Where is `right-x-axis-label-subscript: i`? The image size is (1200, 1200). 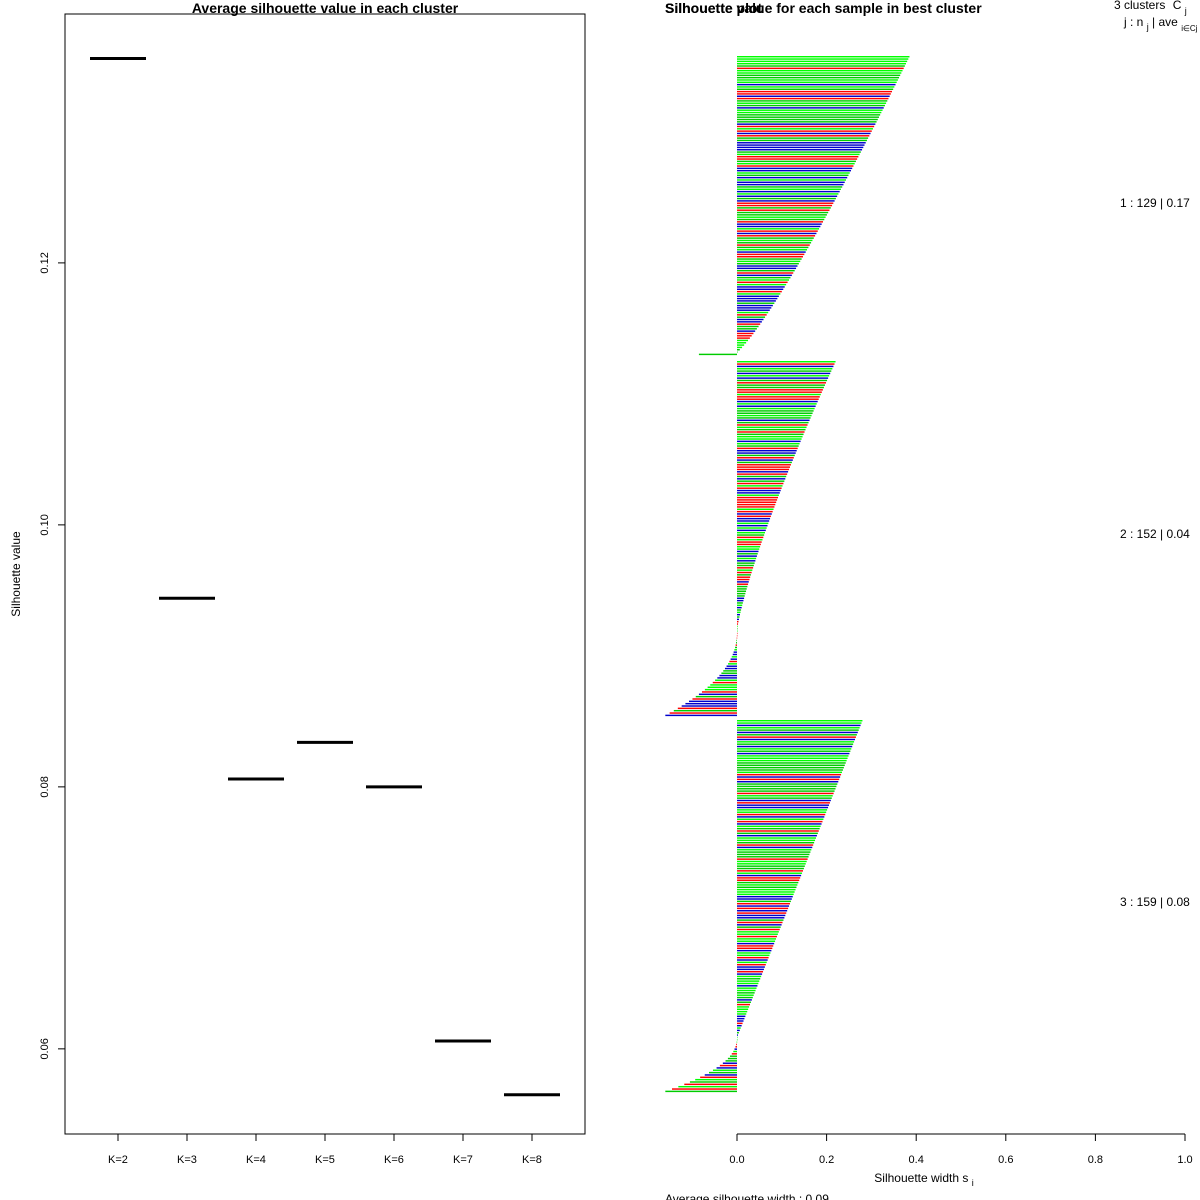
right-x-axis-label-subscript: i is located at coordinates (973, 1183).